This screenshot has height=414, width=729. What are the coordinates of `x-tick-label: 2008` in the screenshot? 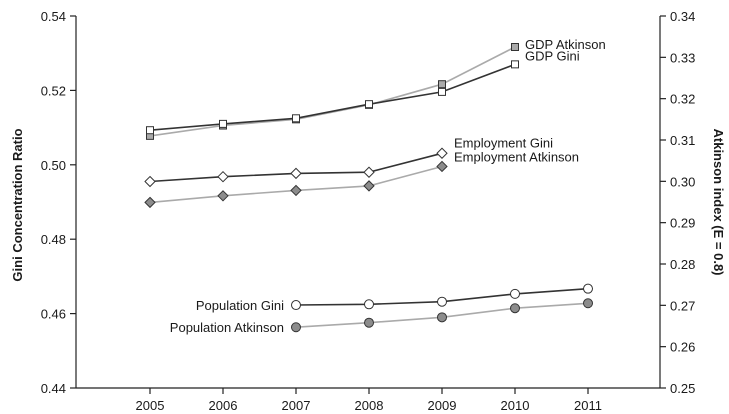 It's located at (369, 405).